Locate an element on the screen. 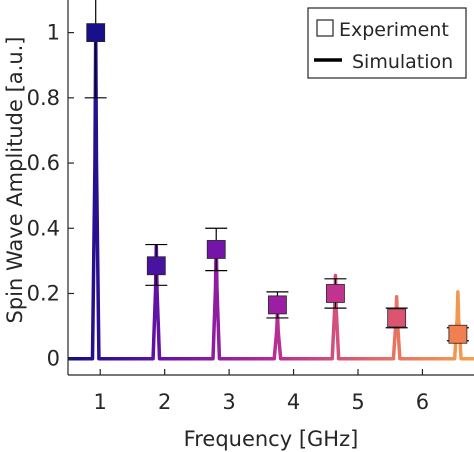 Image resolution: width=474 pixels, height=452 pixels. y-tick-label: 0.6 is located at coordinates (43, 163).